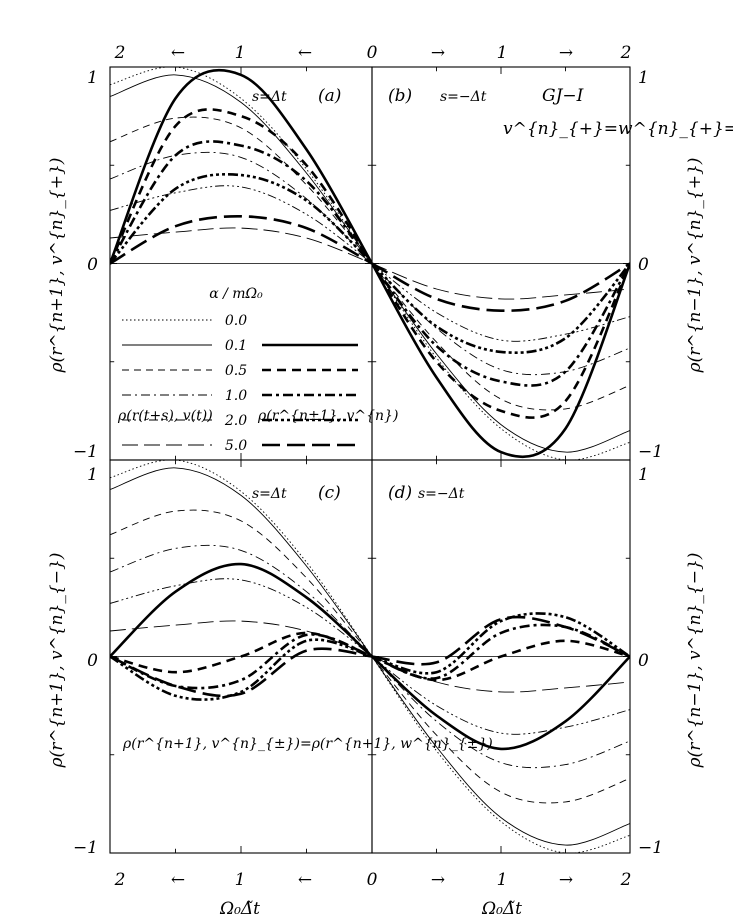 The height and width of the screenshot is (924, 733). I want to click on bottom-tick-5: 0, so click(372, 880).